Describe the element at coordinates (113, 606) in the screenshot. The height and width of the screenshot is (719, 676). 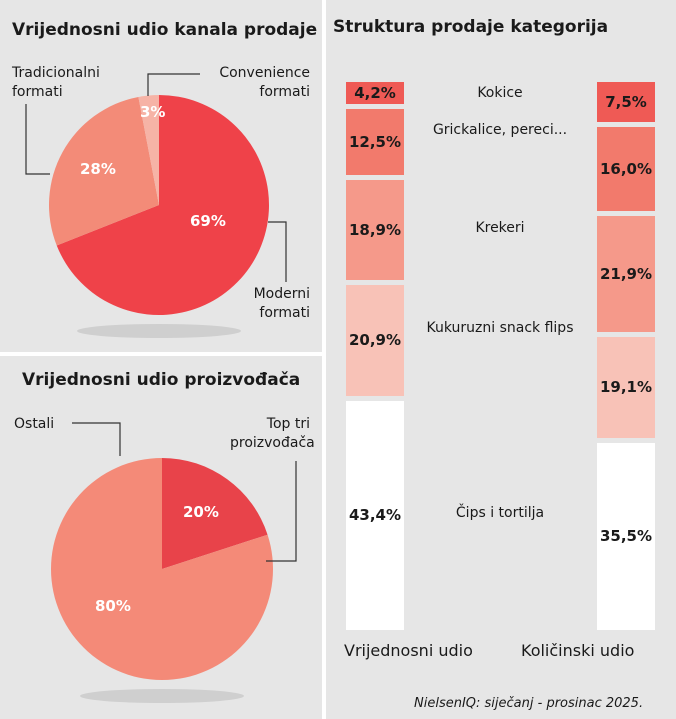
I see `slice-label-ostali: 80%` at that location.